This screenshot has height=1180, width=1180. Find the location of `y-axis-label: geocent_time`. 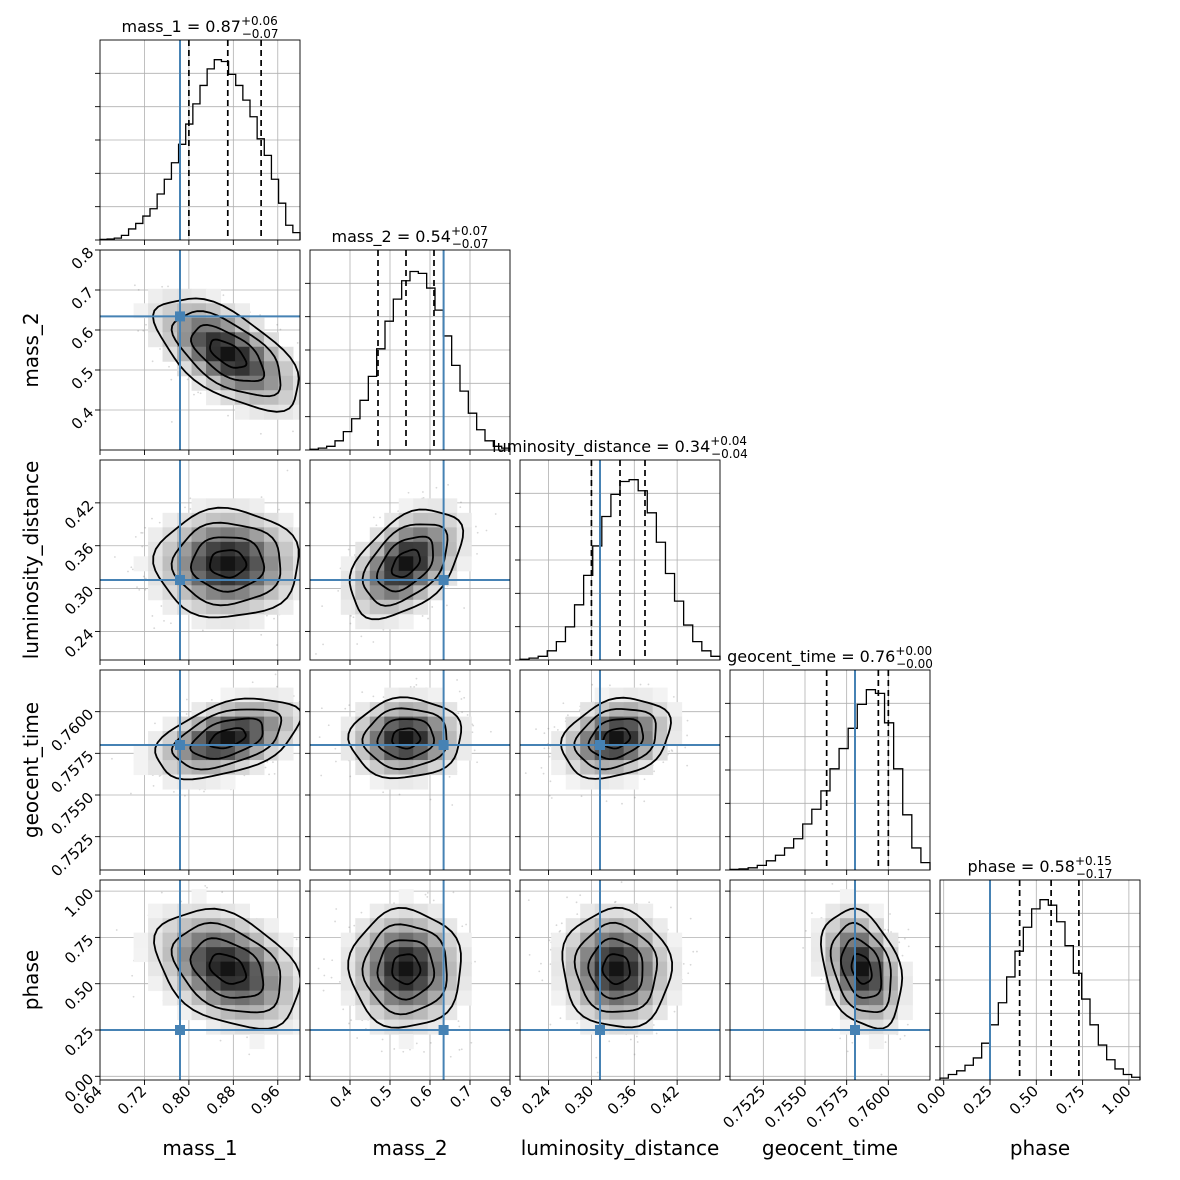

y-axis-label: geocent_time is located at coordinates (31, 770).